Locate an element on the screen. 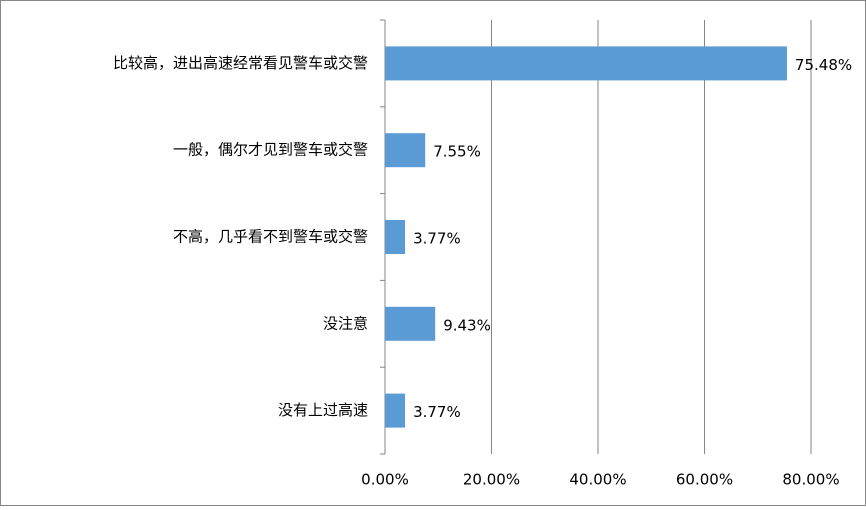  x-tick-label: 80.00% is located at coordinates (810, 480).